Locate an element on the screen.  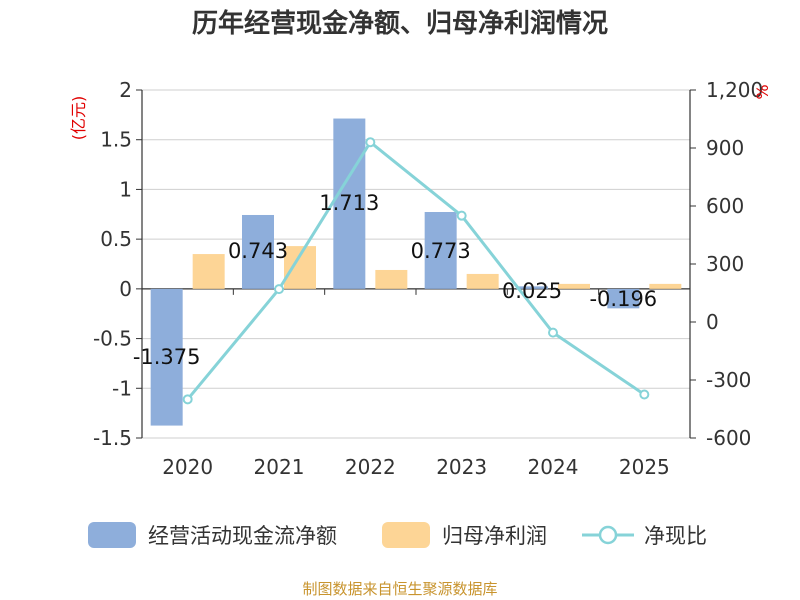
legend-item-cash-flow: 经营活动现金流净额 is located at coordinates (212, 535).